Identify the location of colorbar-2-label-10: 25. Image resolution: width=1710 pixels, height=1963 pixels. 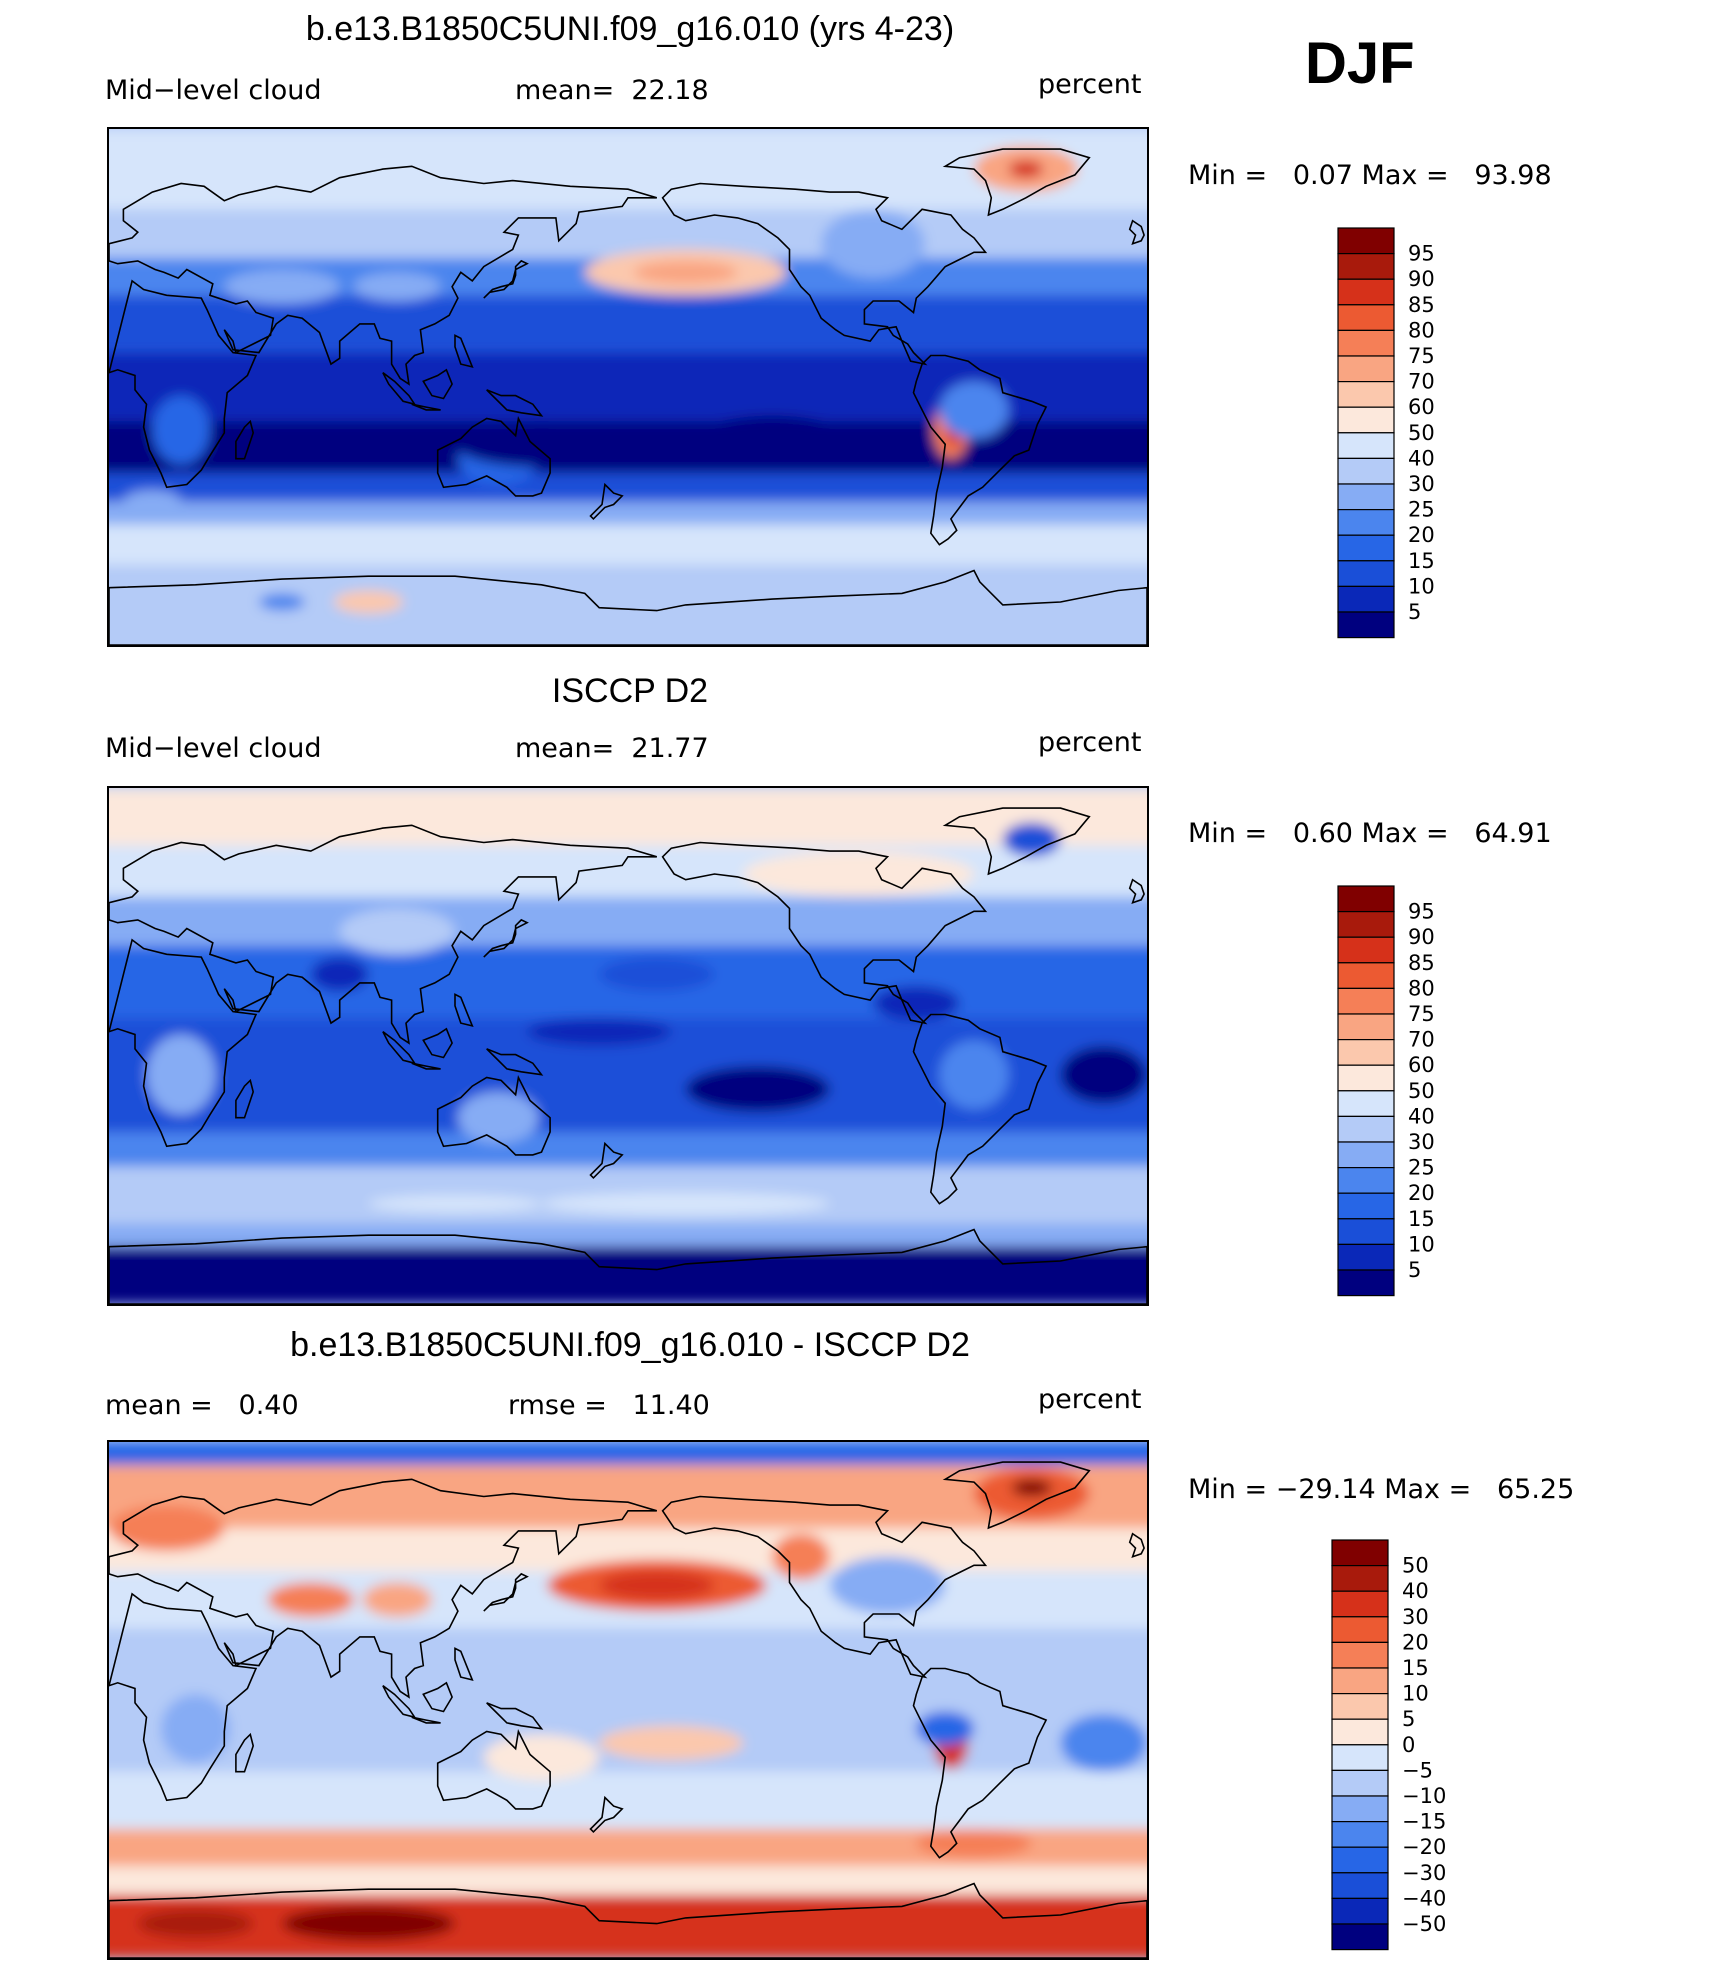
(1421, 1168).